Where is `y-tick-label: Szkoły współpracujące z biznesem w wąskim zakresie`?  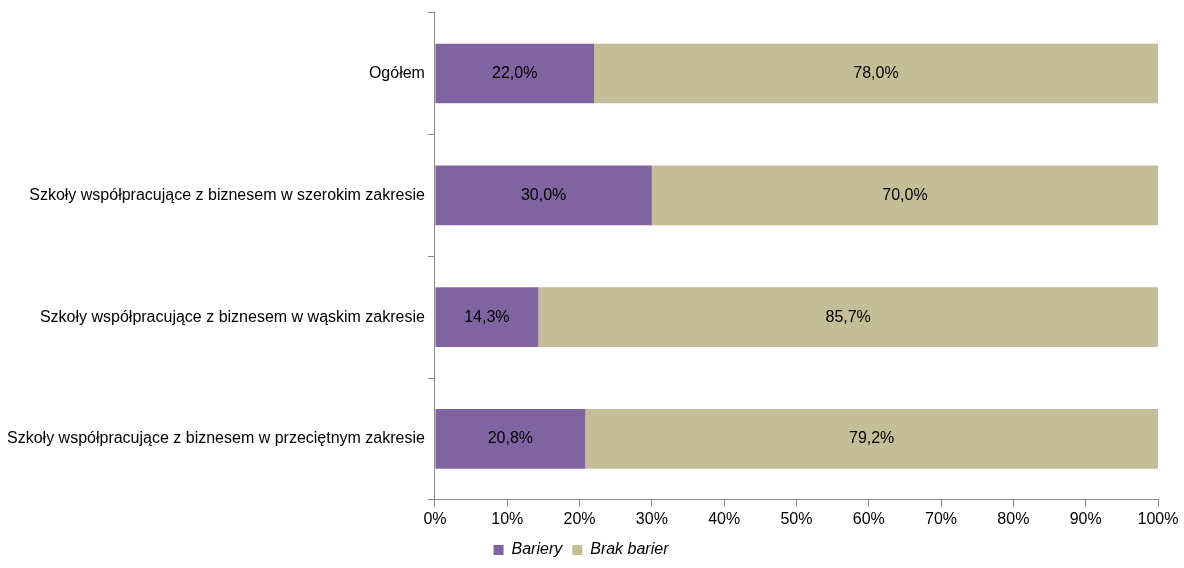
y-tick-label: Szkoły współpracujące z biznesem w wąskim zakresie is located at coordinates (232, 316).